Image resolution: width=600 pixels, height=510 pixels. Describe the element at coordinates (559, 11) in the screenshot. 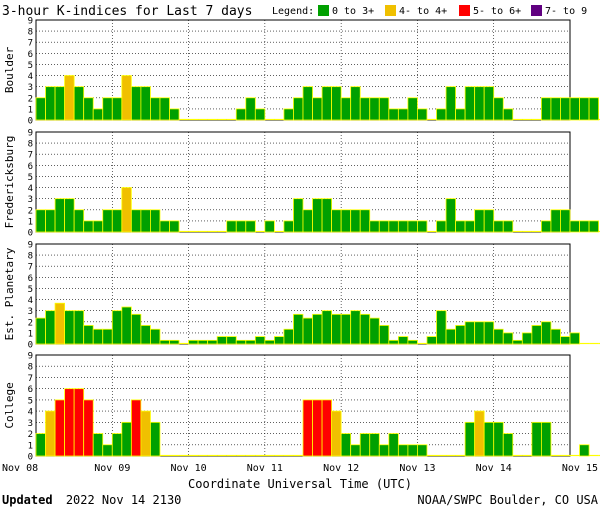

I see `legend-entry: 7- to 9` at that location.